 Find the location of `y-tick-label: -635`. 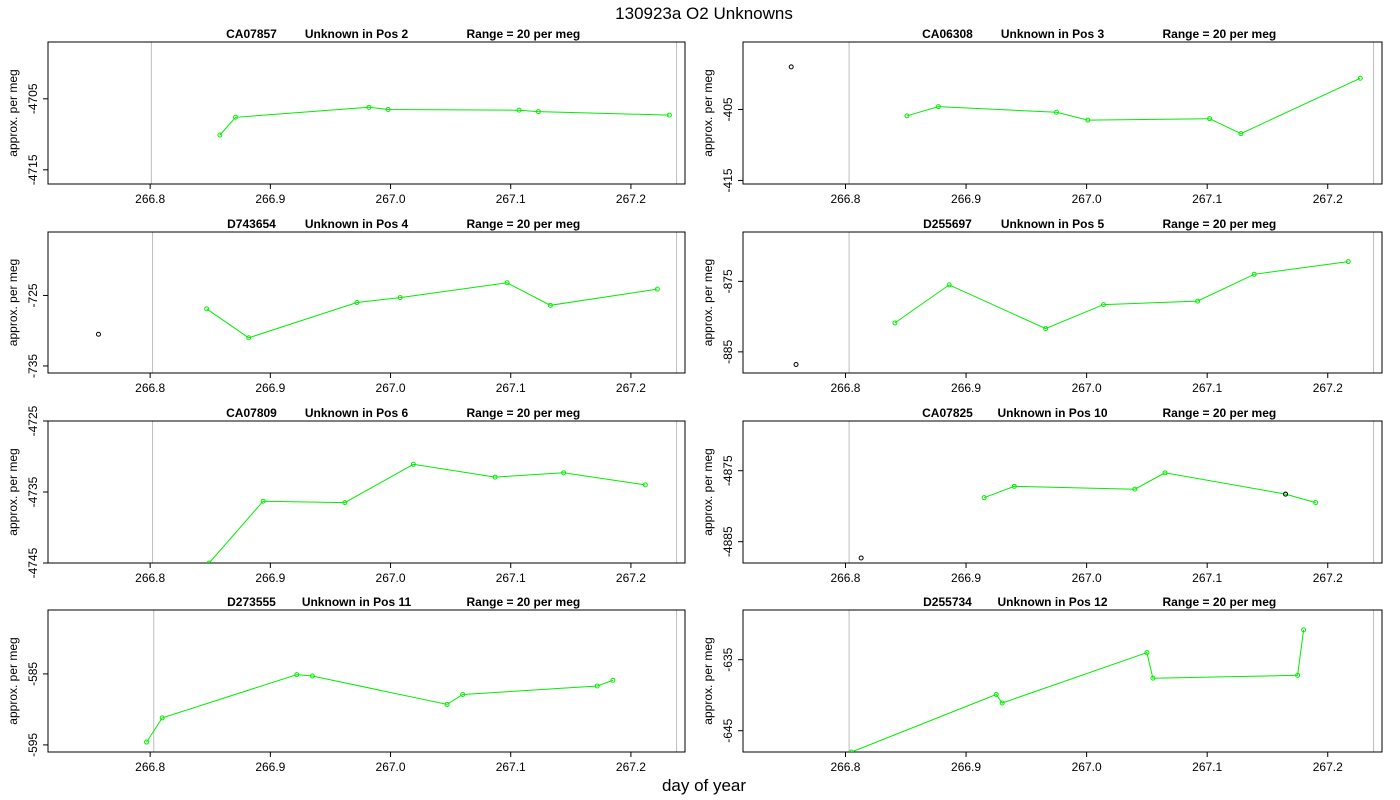

y-tick-label: -635 is located at coordinates (728, 659).